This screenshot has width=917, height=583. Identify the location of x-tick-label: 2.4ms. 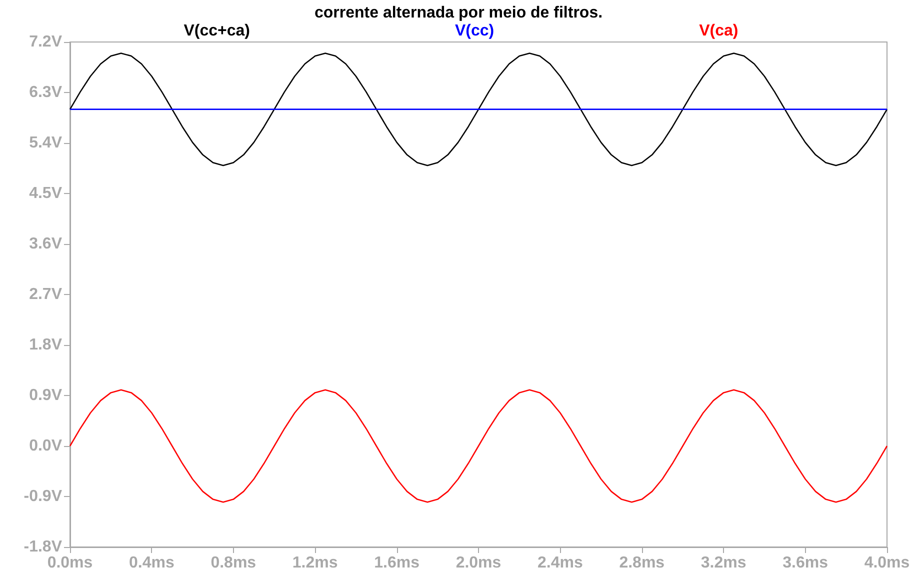
(560, 563).